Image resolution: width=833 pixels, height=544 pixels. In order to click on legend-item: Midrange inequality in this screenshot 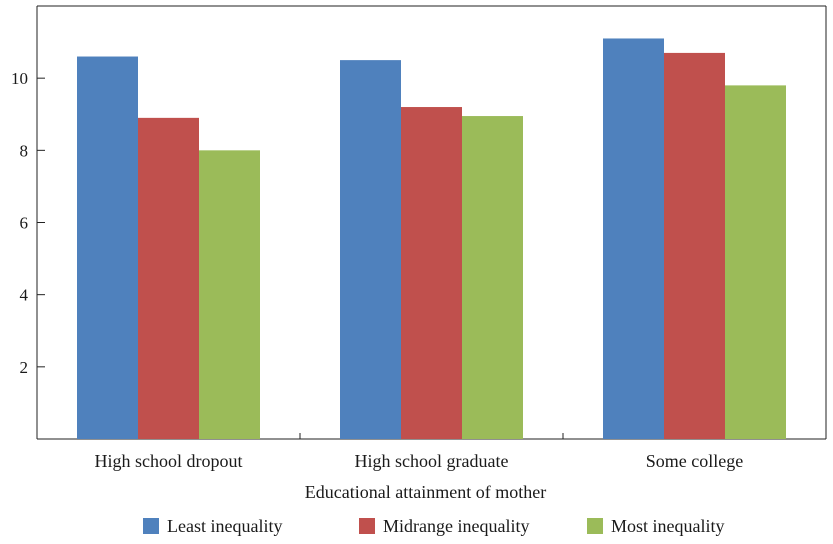, I will do `click(444, 526)`.